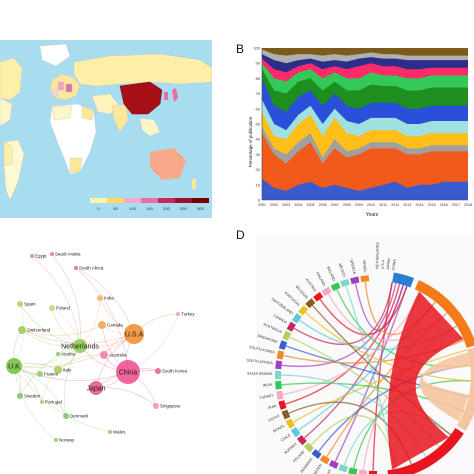 The height and width of the screenshot is (474, 474). What do you see at coordinates (388, 264) in the screenshot?
I see `chord-label: JAPAN` at bounding box center [388, 264].